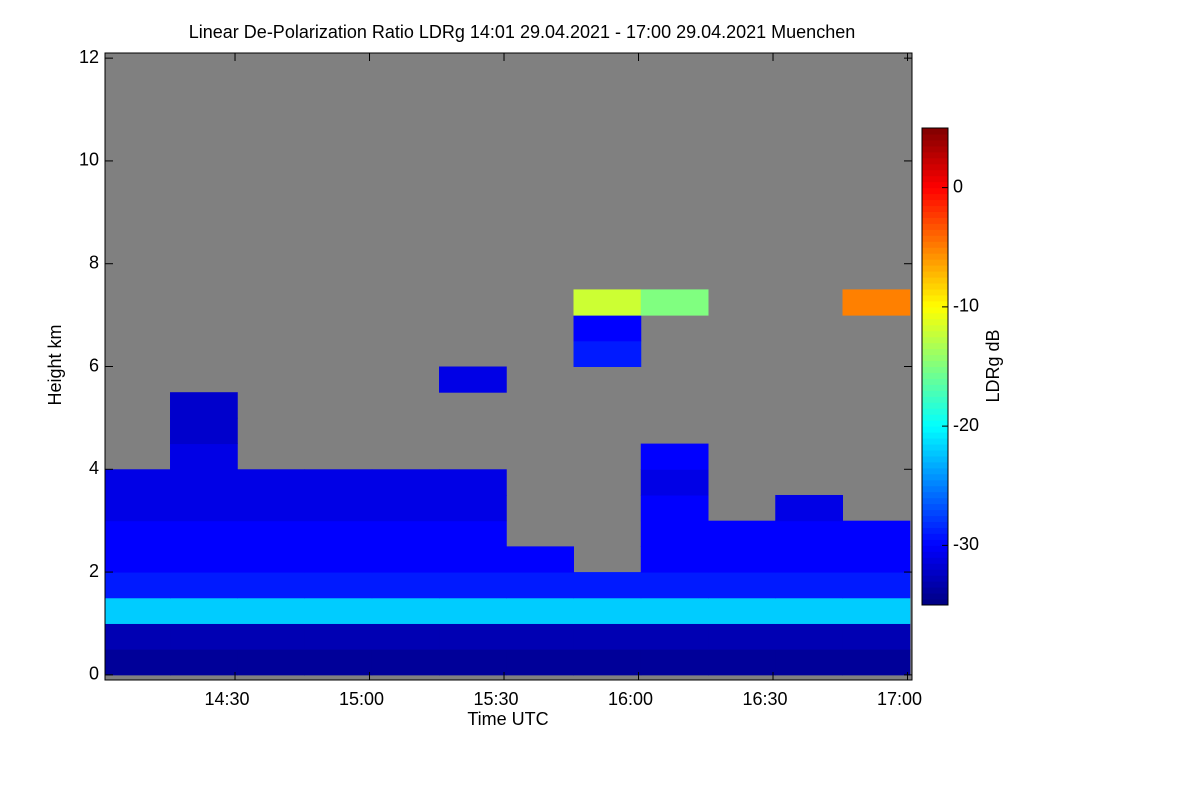  Describe the element at coordinates (966, 425) in the screenshot. I see `colorbar-tick-label: -20` at that location.